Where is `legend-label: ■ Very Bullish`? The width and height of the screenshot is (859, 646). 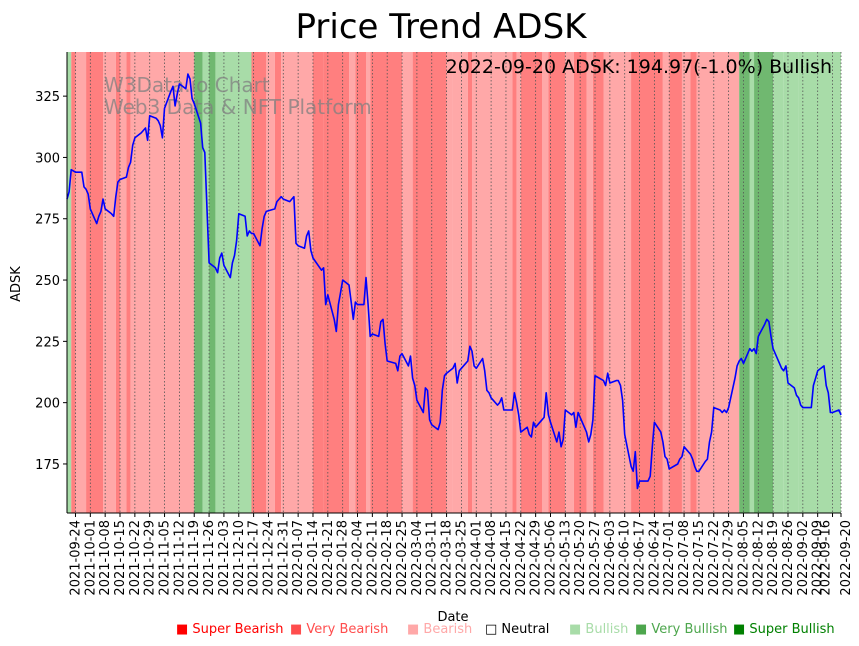
legend-label: ■ Very Bullish is located at coordinates (681, 629).